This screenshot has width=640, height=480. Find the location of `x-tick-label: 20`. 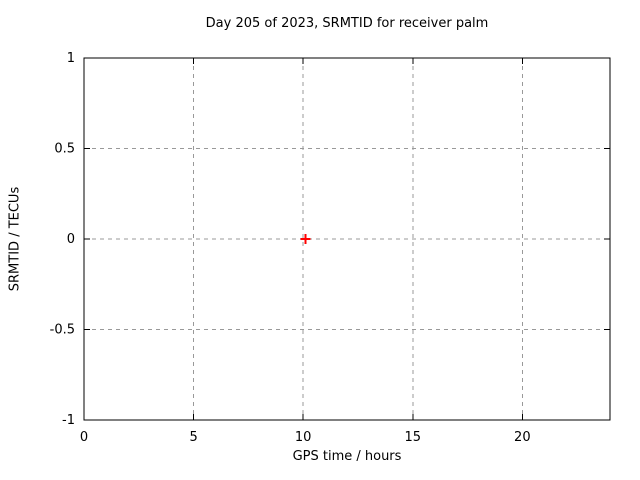

x-tick-label: 20 is located at coordinates (522, 437).